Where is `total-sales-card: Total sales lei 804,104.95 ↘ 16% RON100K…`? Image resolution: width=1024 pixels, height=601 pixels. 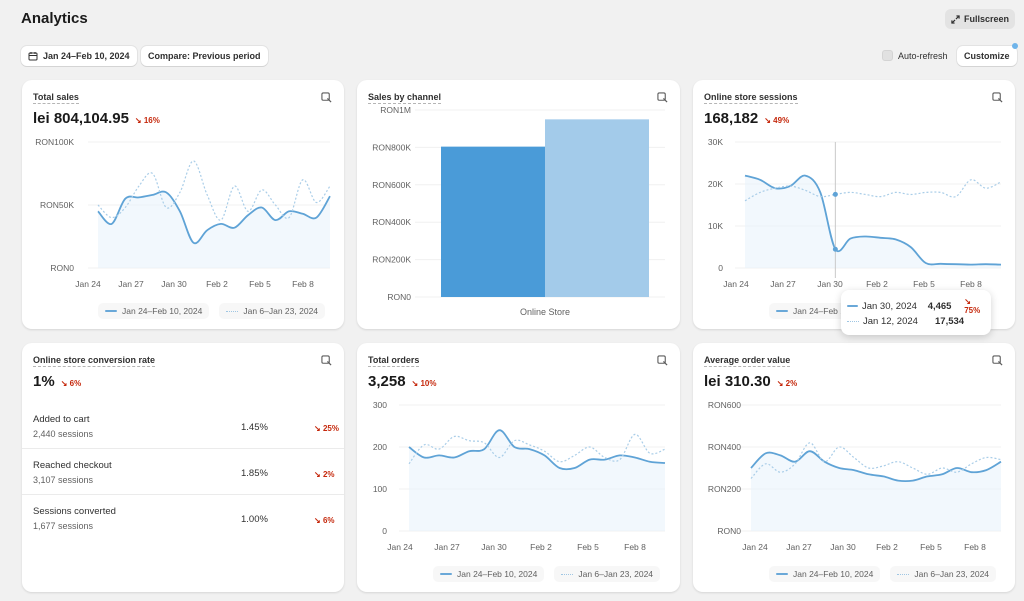
total-sales-card: Total sales lei 804,104.95 ↘ 16% RON100K… is located at coordinates (183, 204).